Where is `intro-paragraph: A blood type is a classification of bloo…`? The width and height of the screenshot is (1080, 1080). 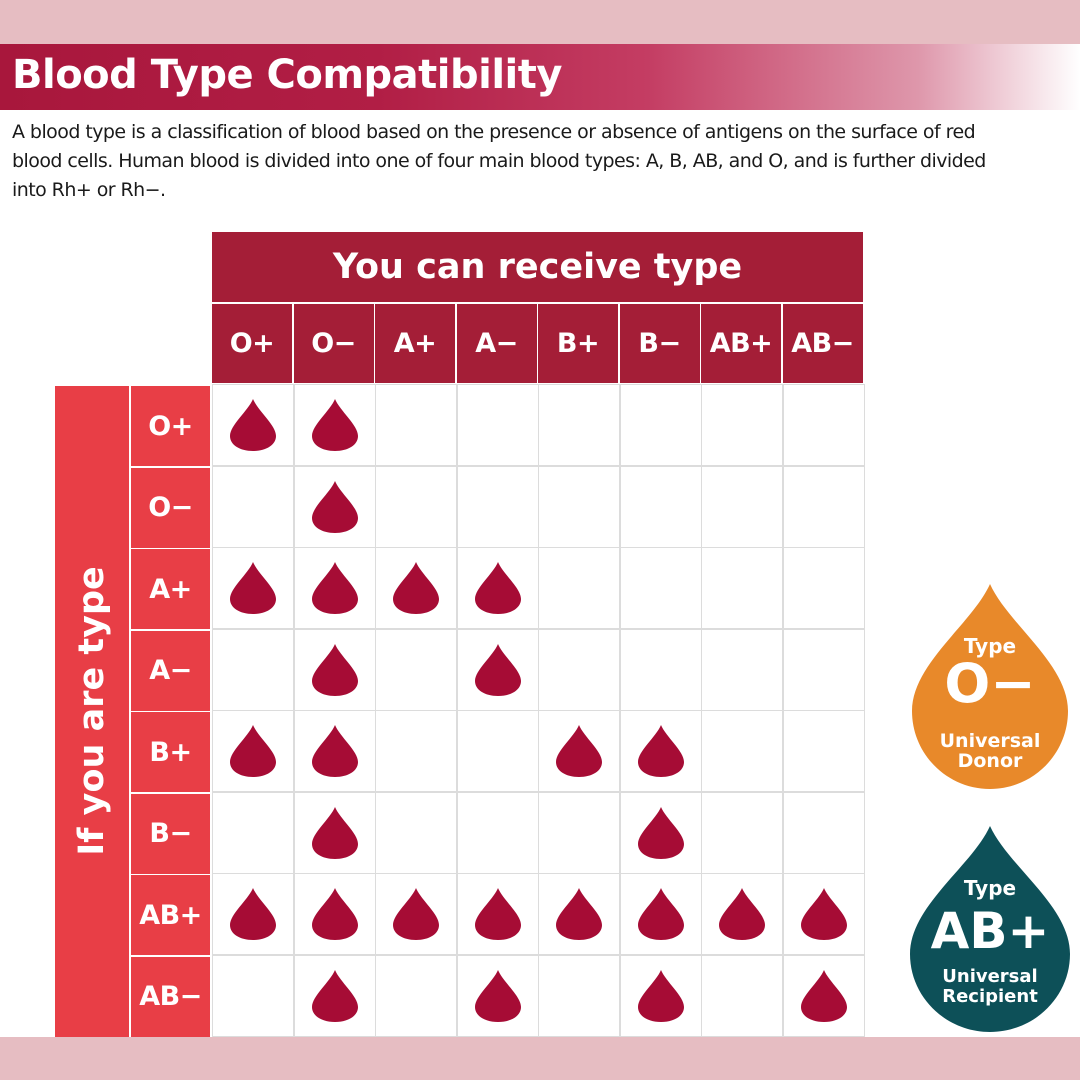 intro-paragraph: A blood type is a classification of bloo… is located at coordinates (499, 161).